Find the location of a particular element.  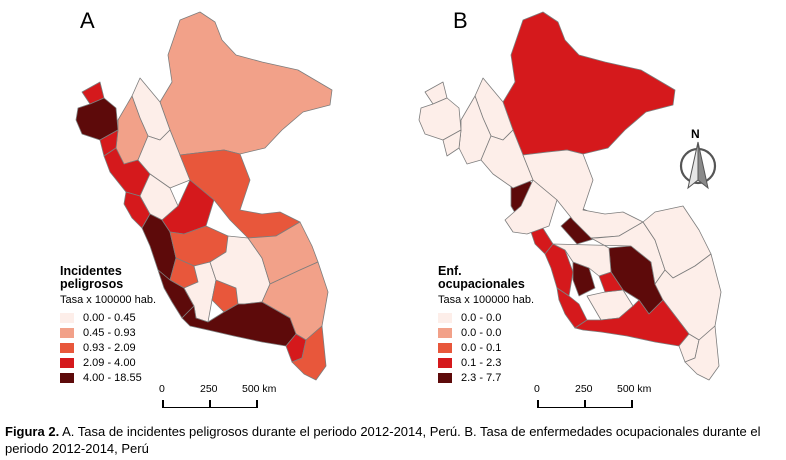

legend-b-subtitle: Tasa x 100000 hab. is located at coordinates (486, 300).